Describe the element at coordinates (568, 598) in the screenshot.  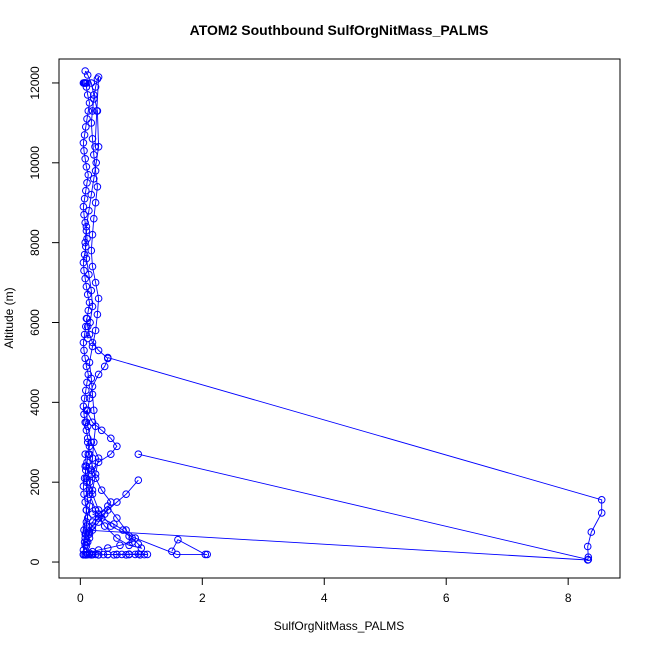
I see `x-tick-label: 8` at that location.